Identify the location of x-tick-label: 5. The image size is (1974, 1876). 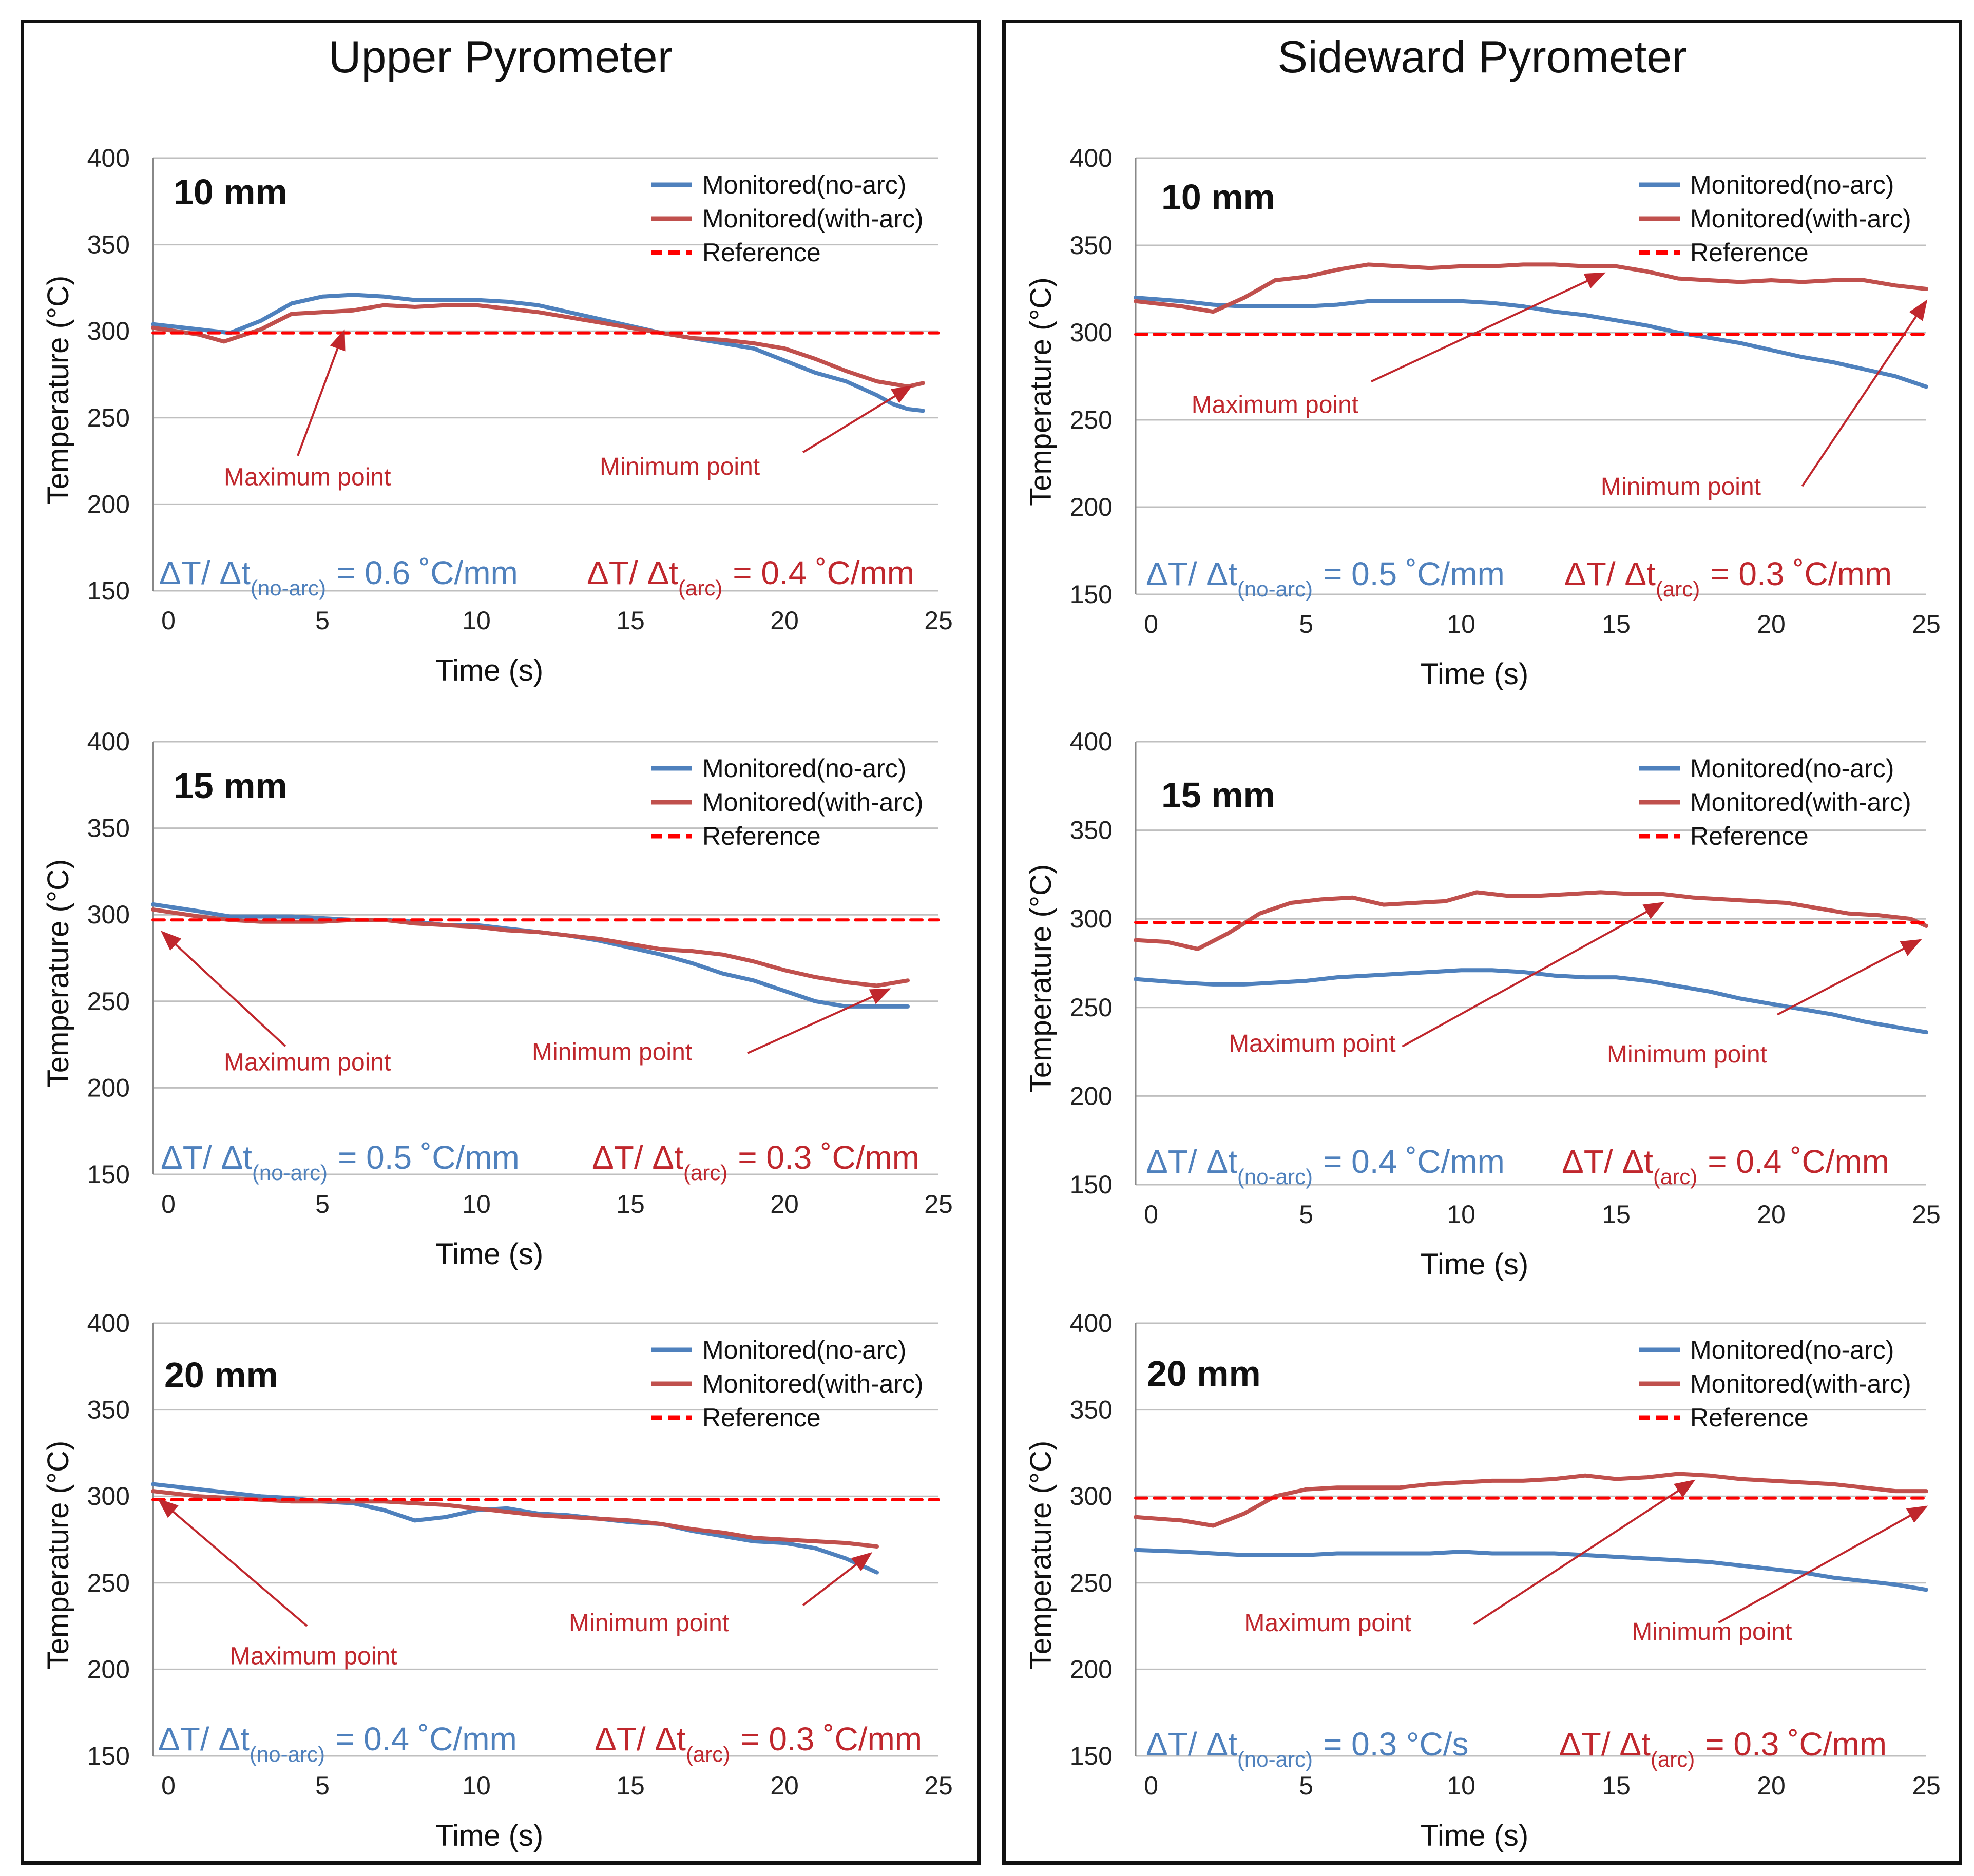
(322, 1205).